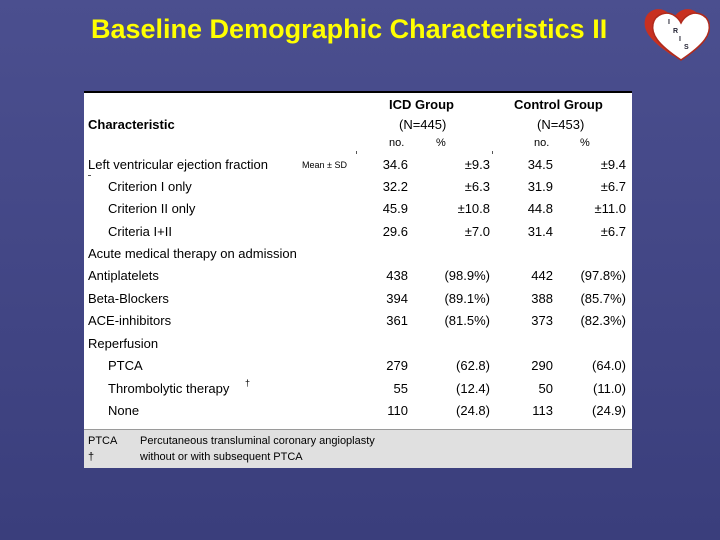 Image resolution: width=720 pixels, height=540 pixels. Describe the element at coordinates (397, 365) in the screenshot. I see `icd-no-cell: 279` at that location.